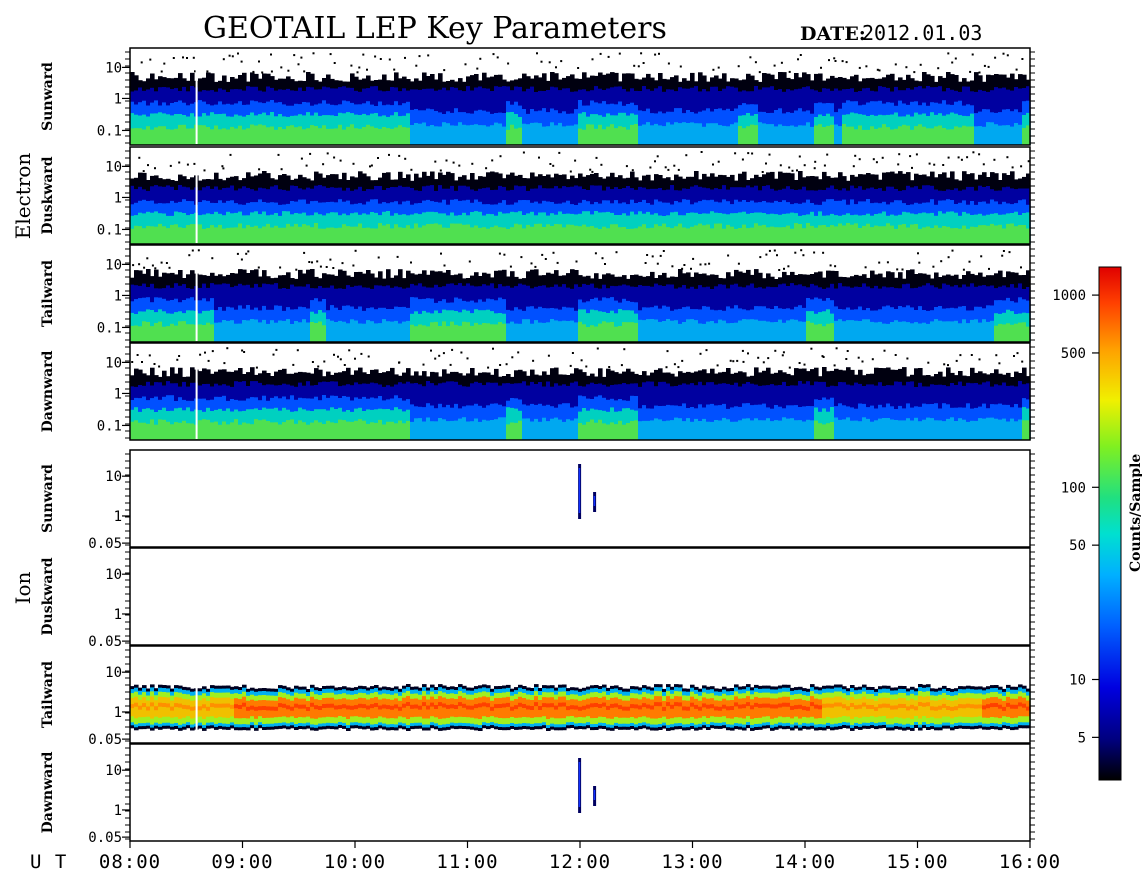  Describe the element at coordinates (242, 862) in the screenshot. I see `x-tick-label: 09:00` at that location.